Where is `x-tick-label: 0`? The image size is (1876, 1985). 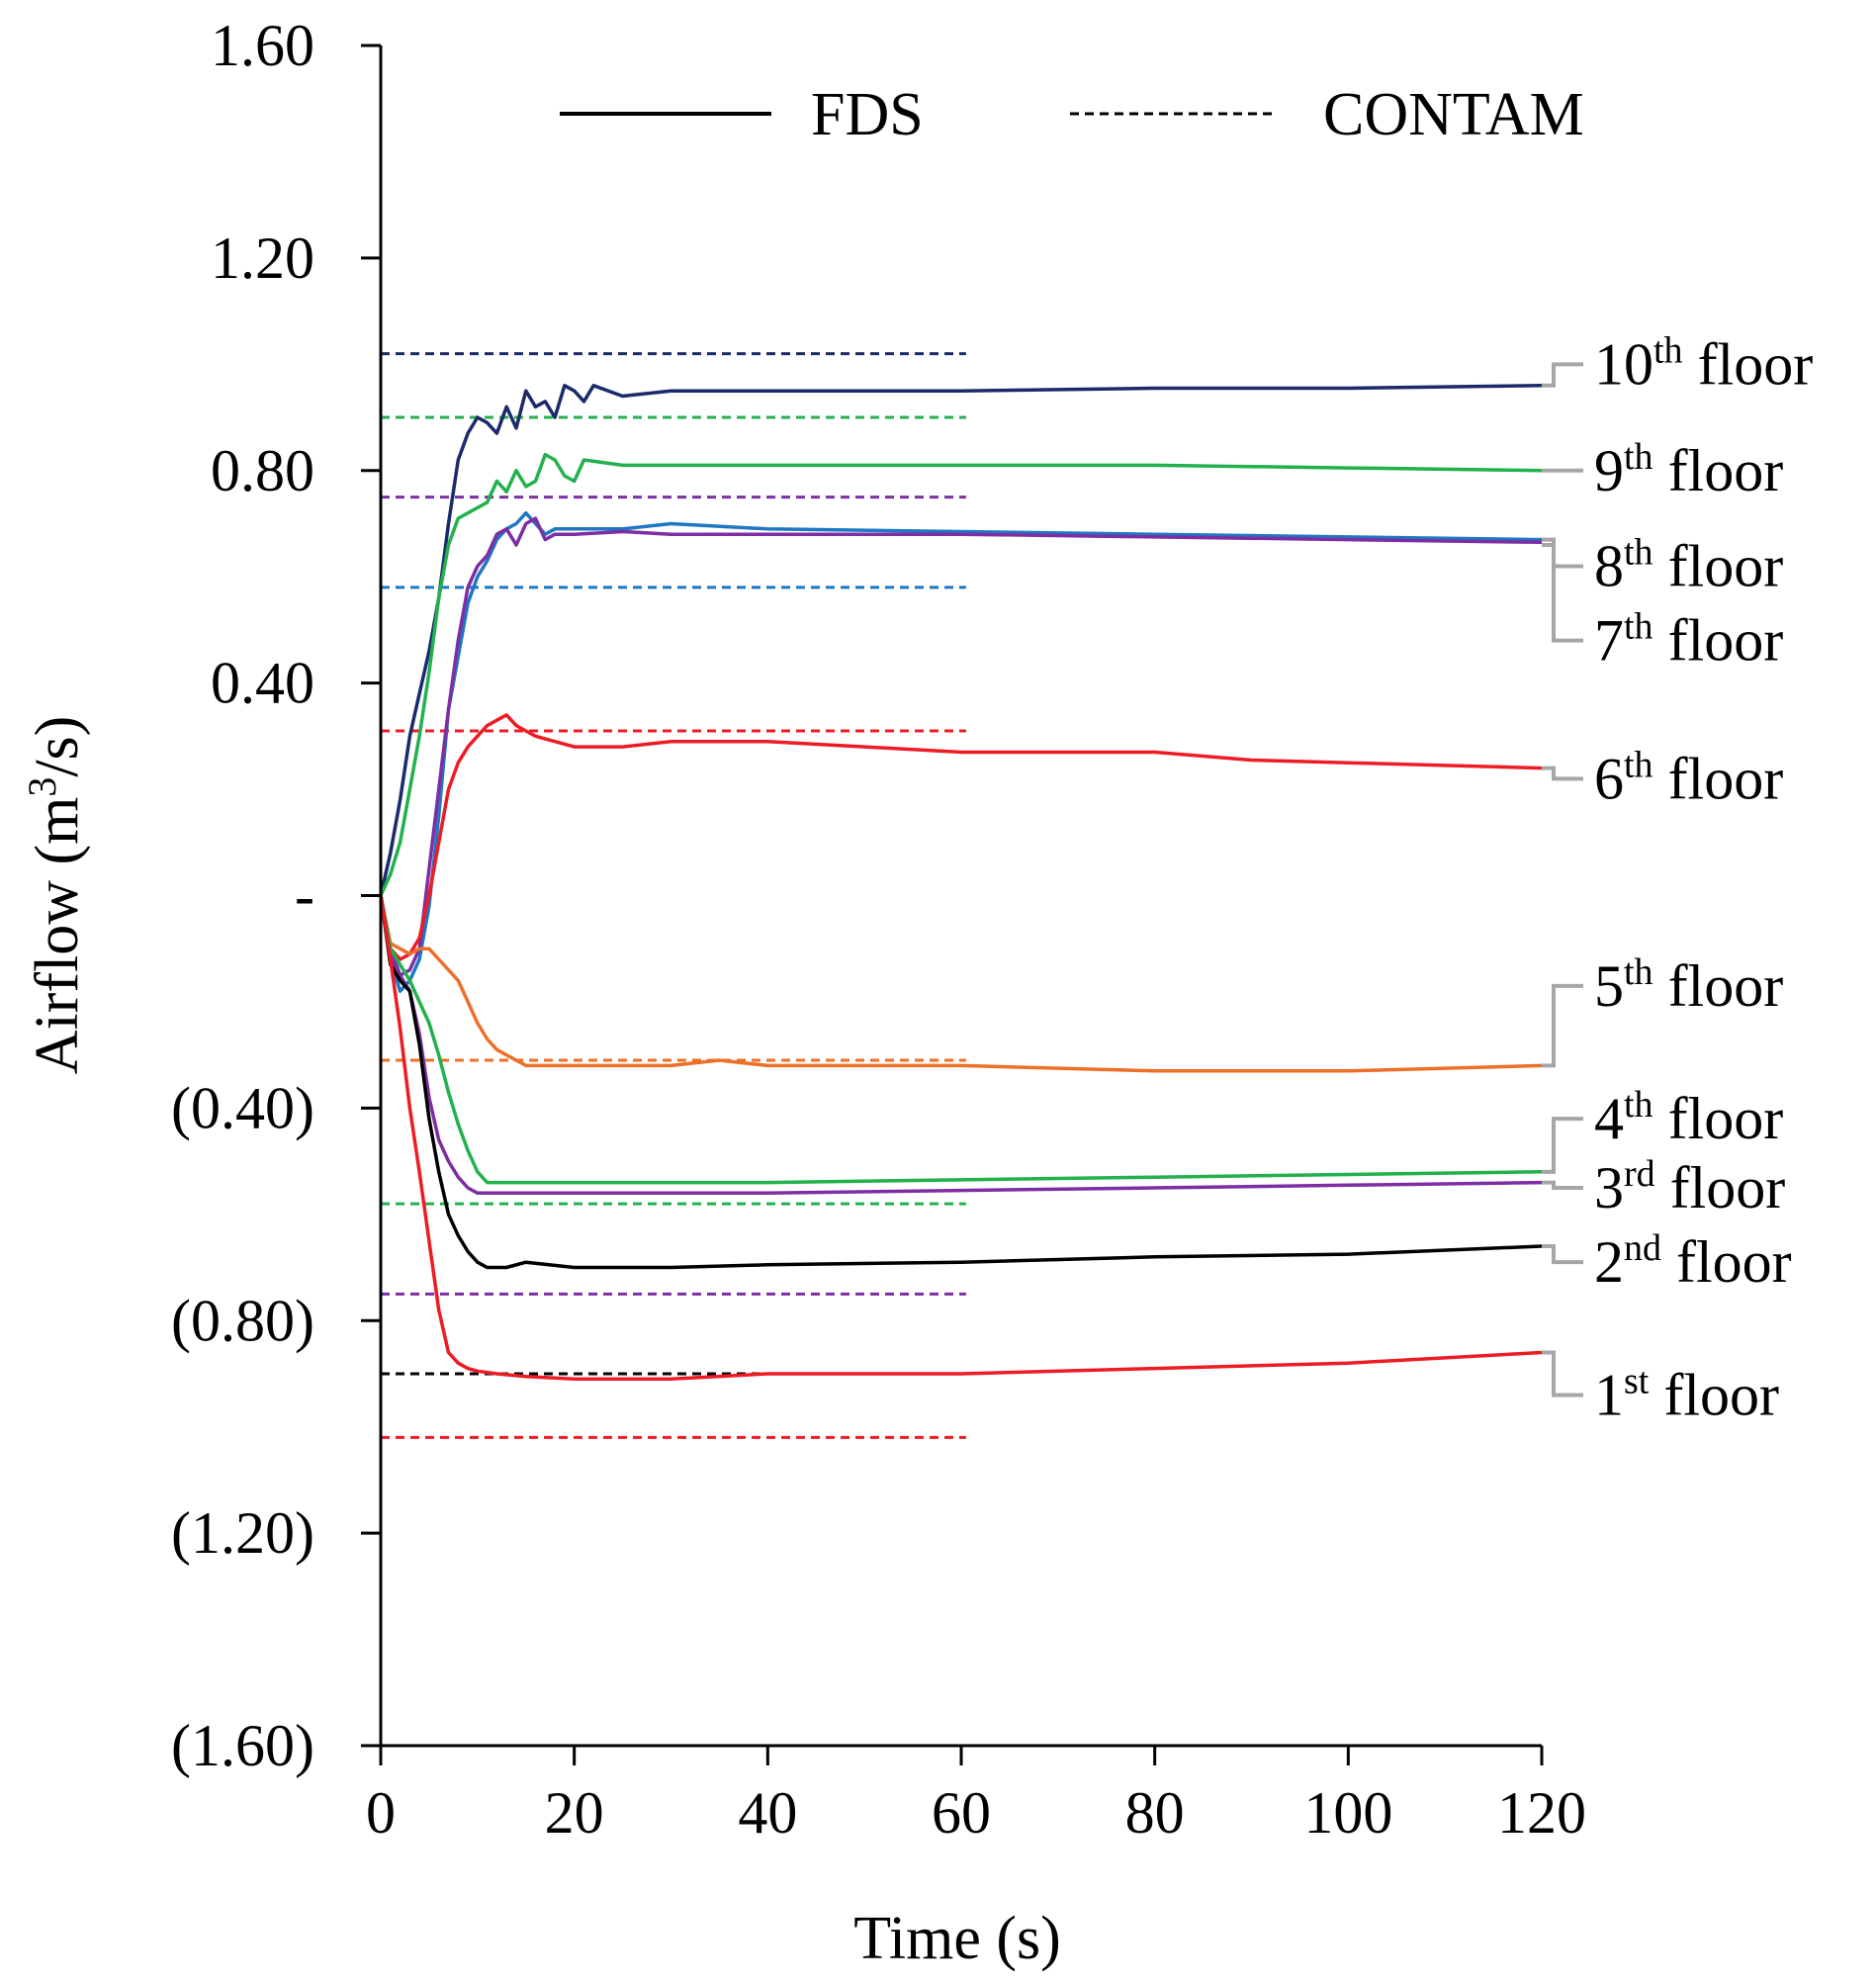
x-tick-label: 0 is located at coordinates (381, 1813).